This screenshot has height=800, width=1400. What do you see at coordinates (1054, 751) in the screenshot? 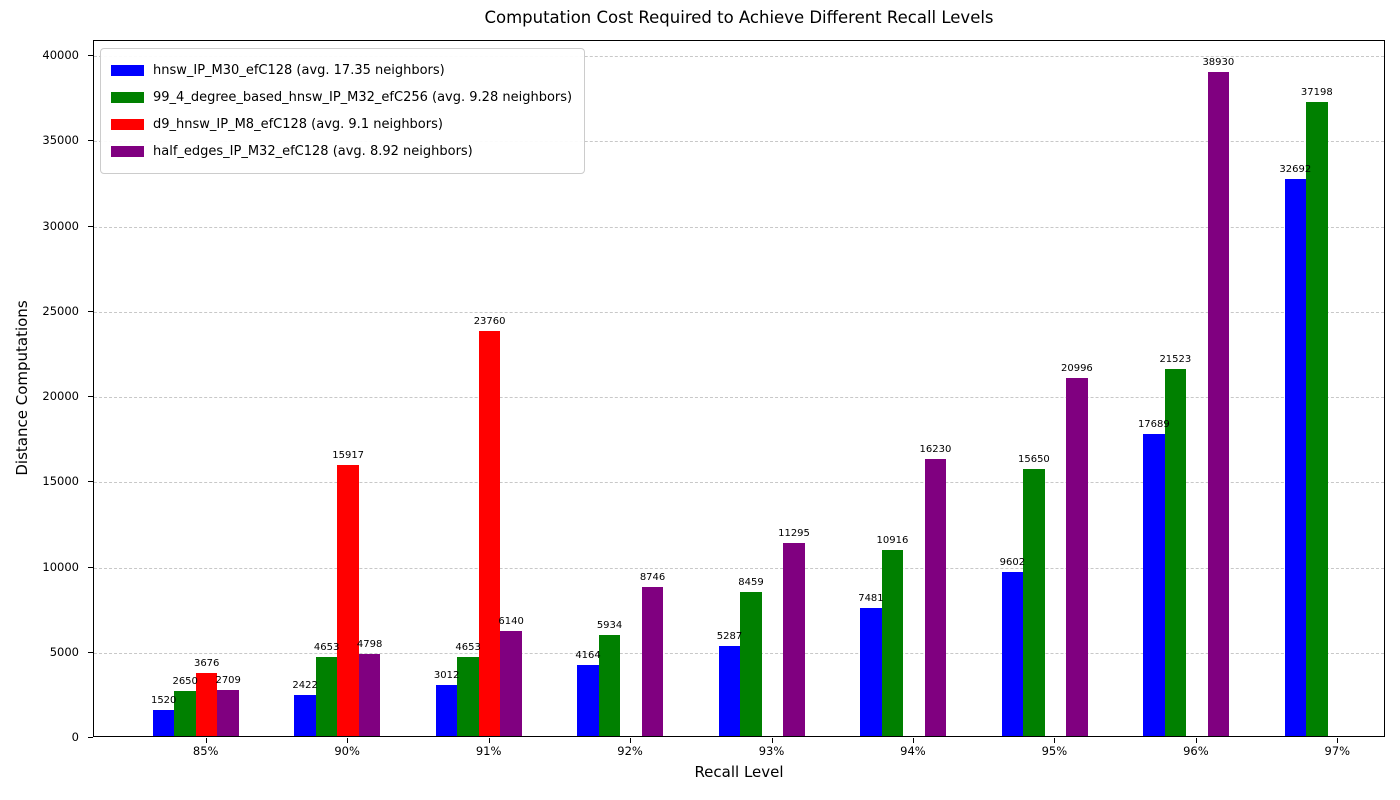
I see `x-tick-label-95: 95%` at bounding box center [1054, 751].